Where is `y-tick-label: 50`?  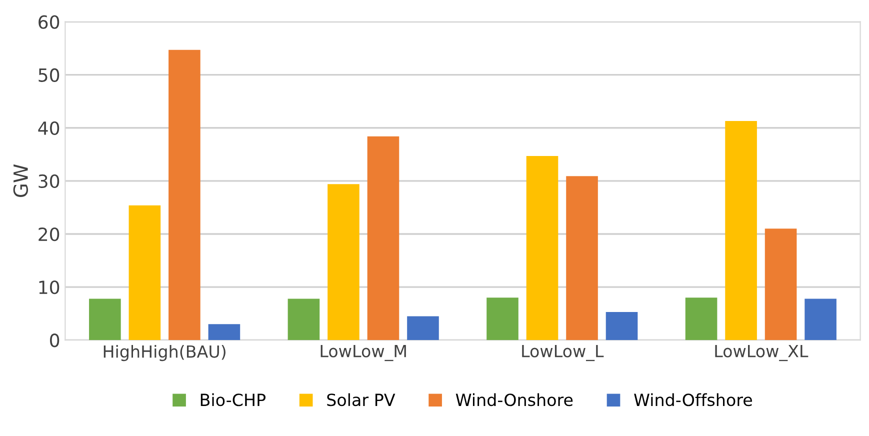
y-tick-label: 50 is located at coordinates (49, 75).